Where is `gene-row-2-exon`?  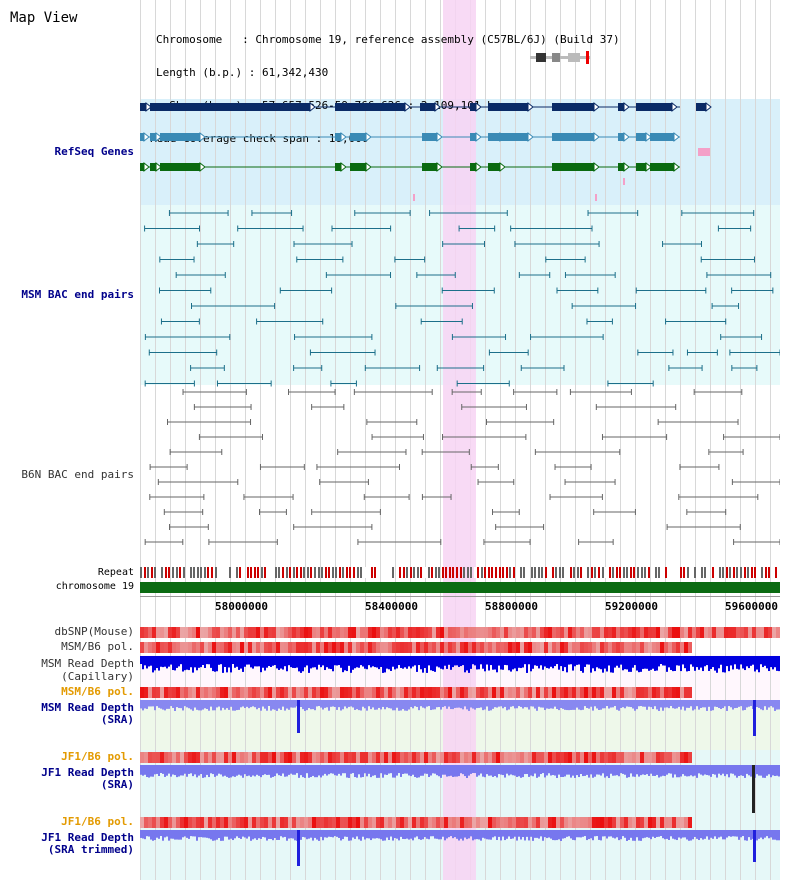
gene-row-2-exon is located at coordinates (473, 137).